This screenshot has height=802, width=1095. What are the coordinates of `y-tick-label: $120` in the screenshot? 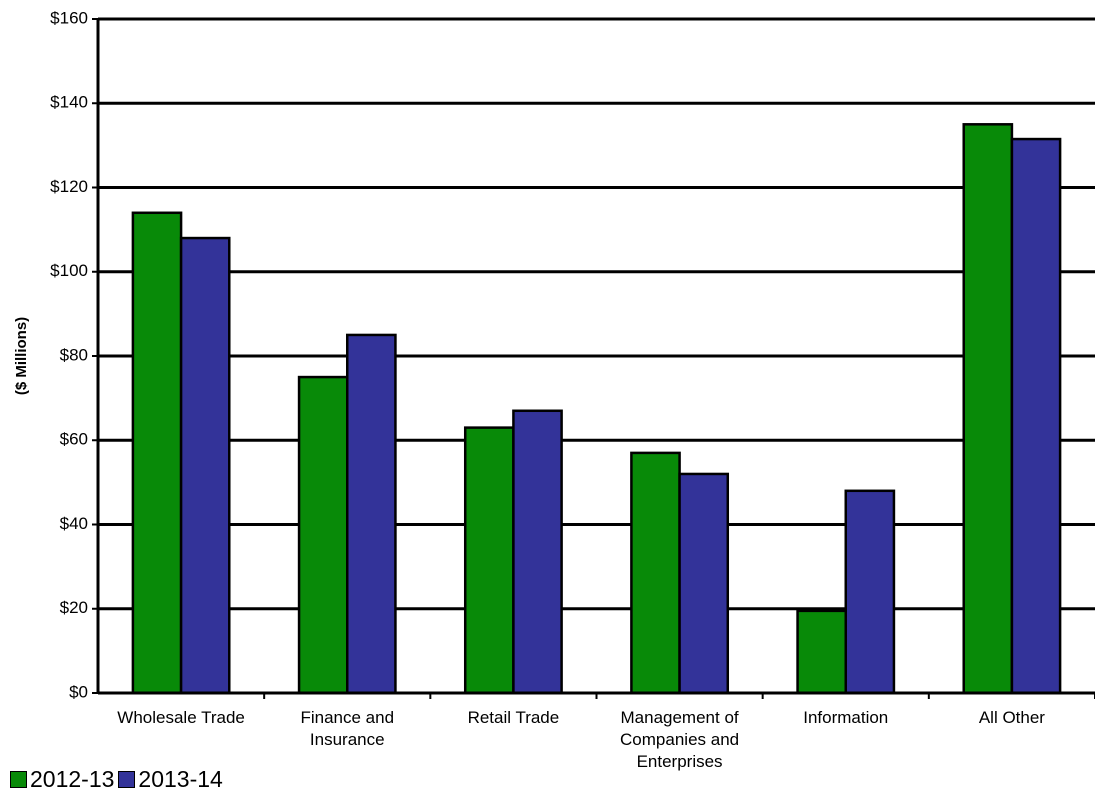 It's located at (69, 186).